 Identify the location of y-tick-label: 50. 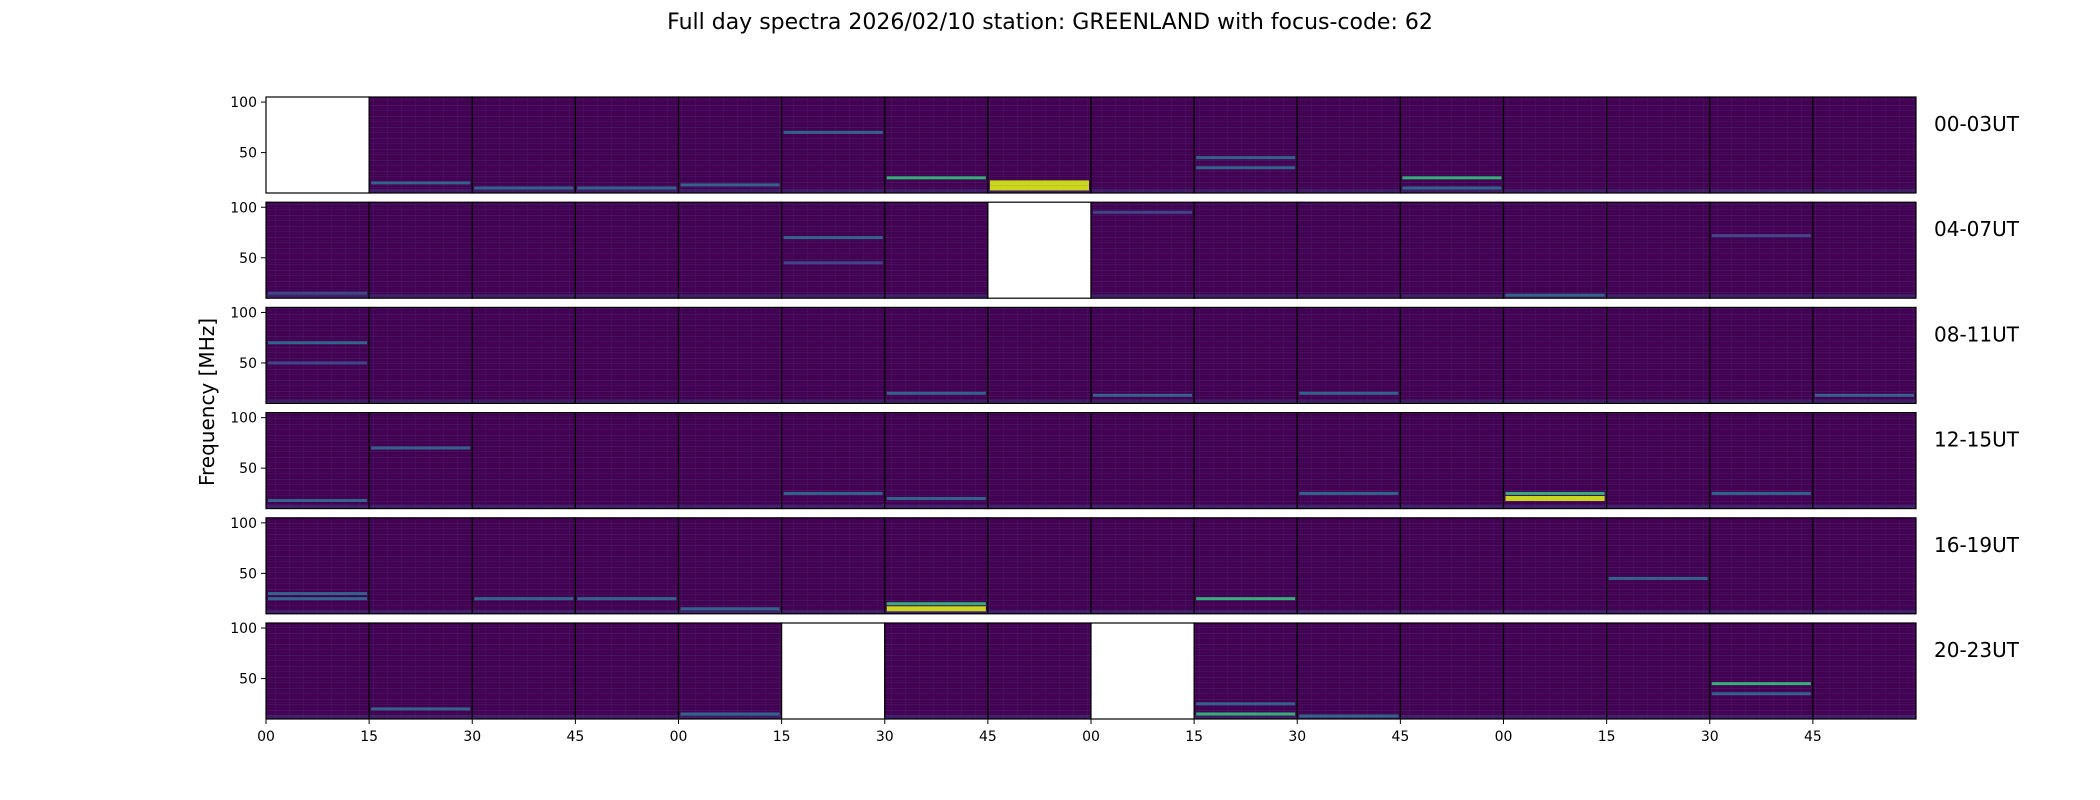
(248, 469).